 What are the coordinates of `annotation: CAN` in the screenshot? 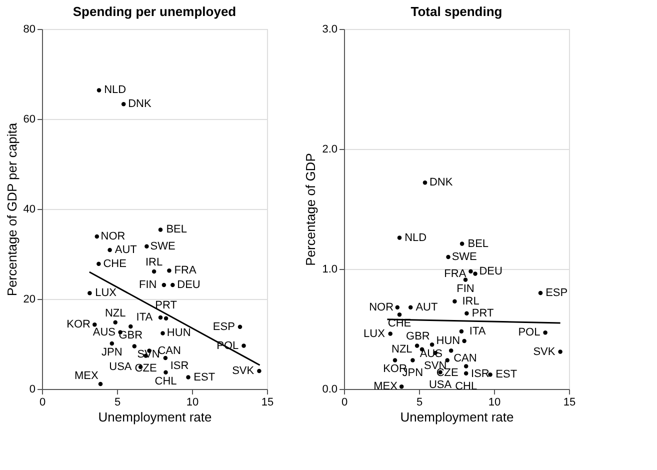 It's located at (465, 358).